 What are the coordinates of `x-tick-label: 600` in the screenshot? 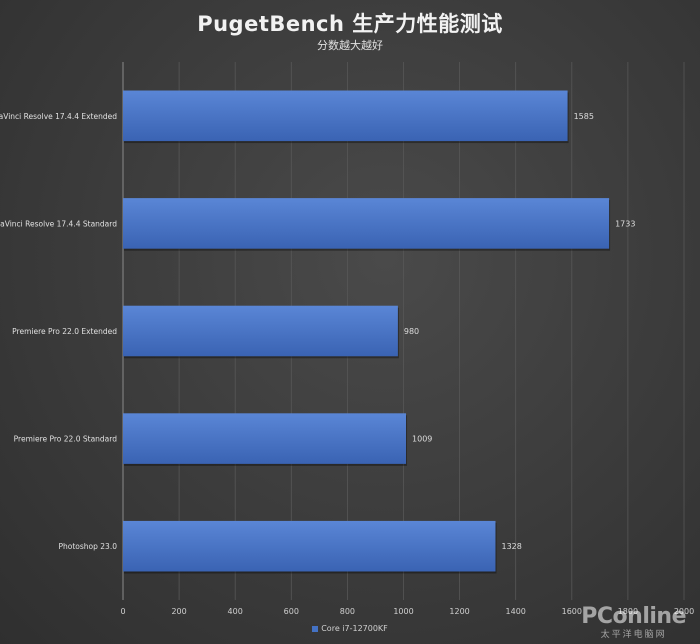 It's located at (291, 611).